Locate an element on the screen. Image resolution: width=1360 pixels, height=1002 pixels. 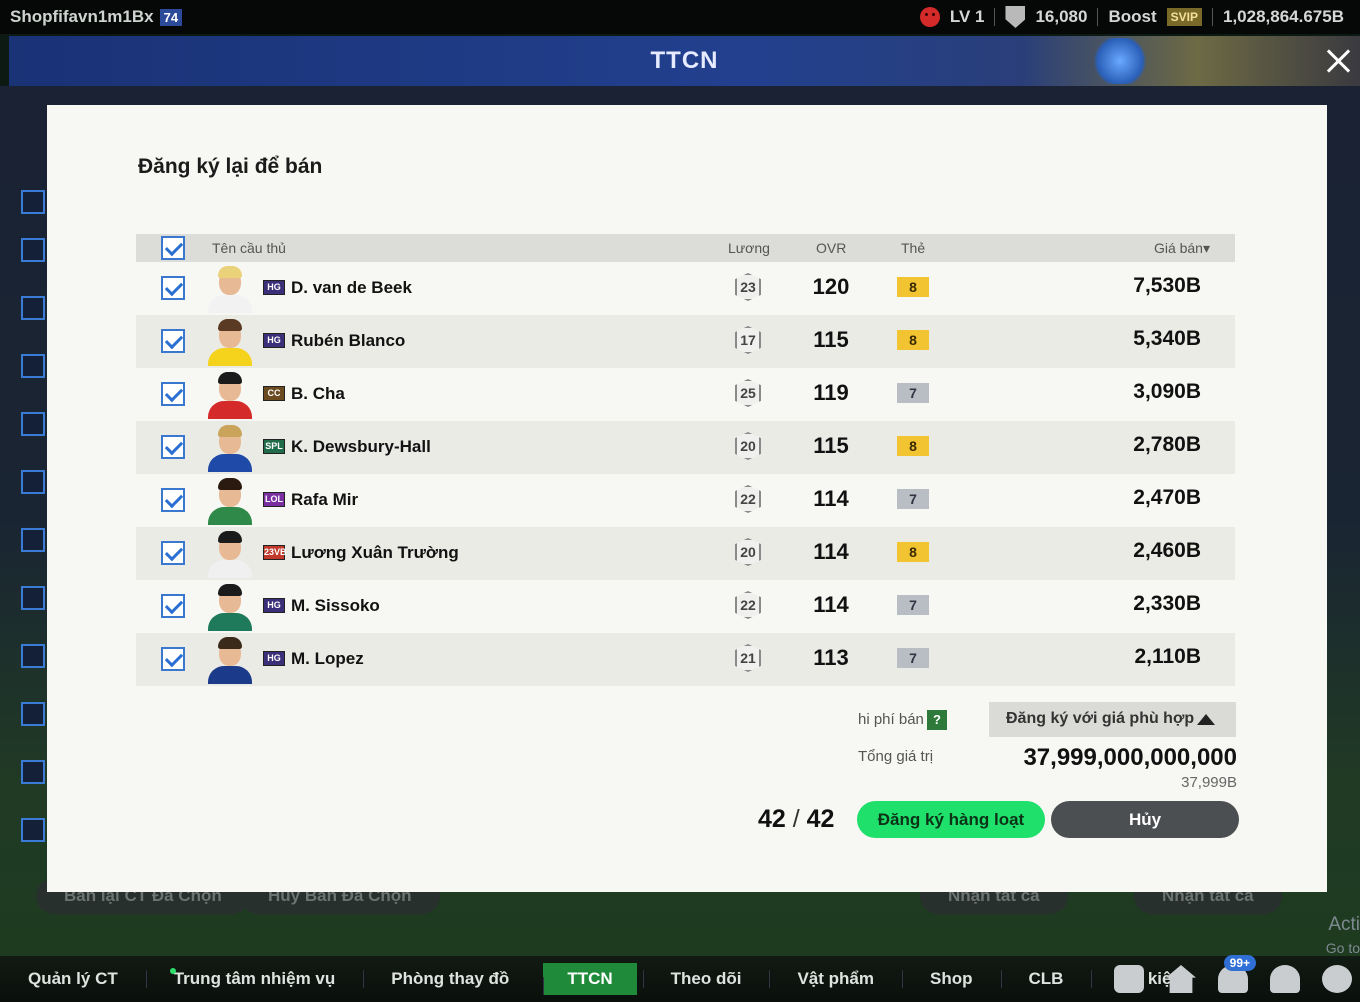
table-row: SPL K. Dewsbury-Hall 20 115 8 2,780B is located at coordinates (685, 447).